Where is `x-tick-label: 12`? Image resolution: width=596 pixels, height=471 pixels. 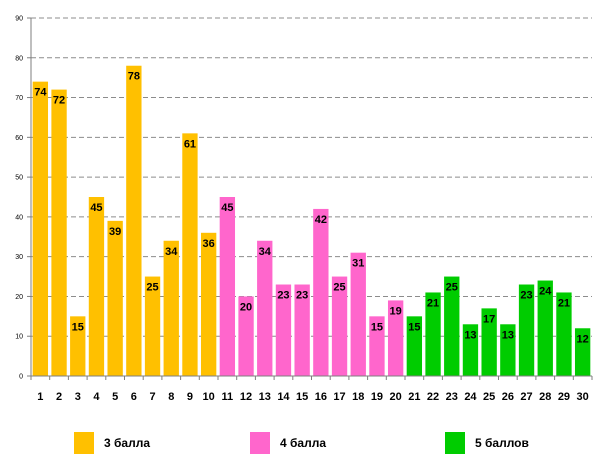
x-tick-label: 12 is located at coordinates (246, 397).